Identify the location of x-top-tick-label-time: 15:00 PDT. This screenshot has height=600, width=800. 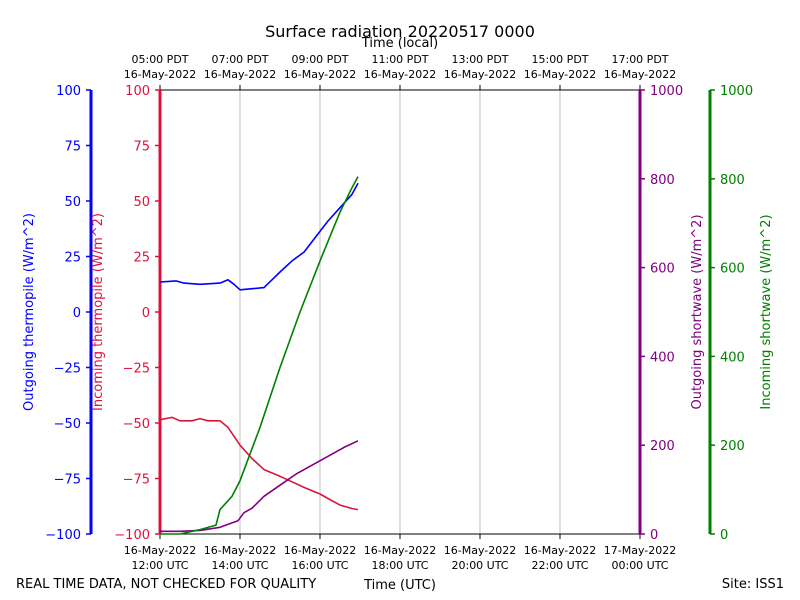
(559, 59).